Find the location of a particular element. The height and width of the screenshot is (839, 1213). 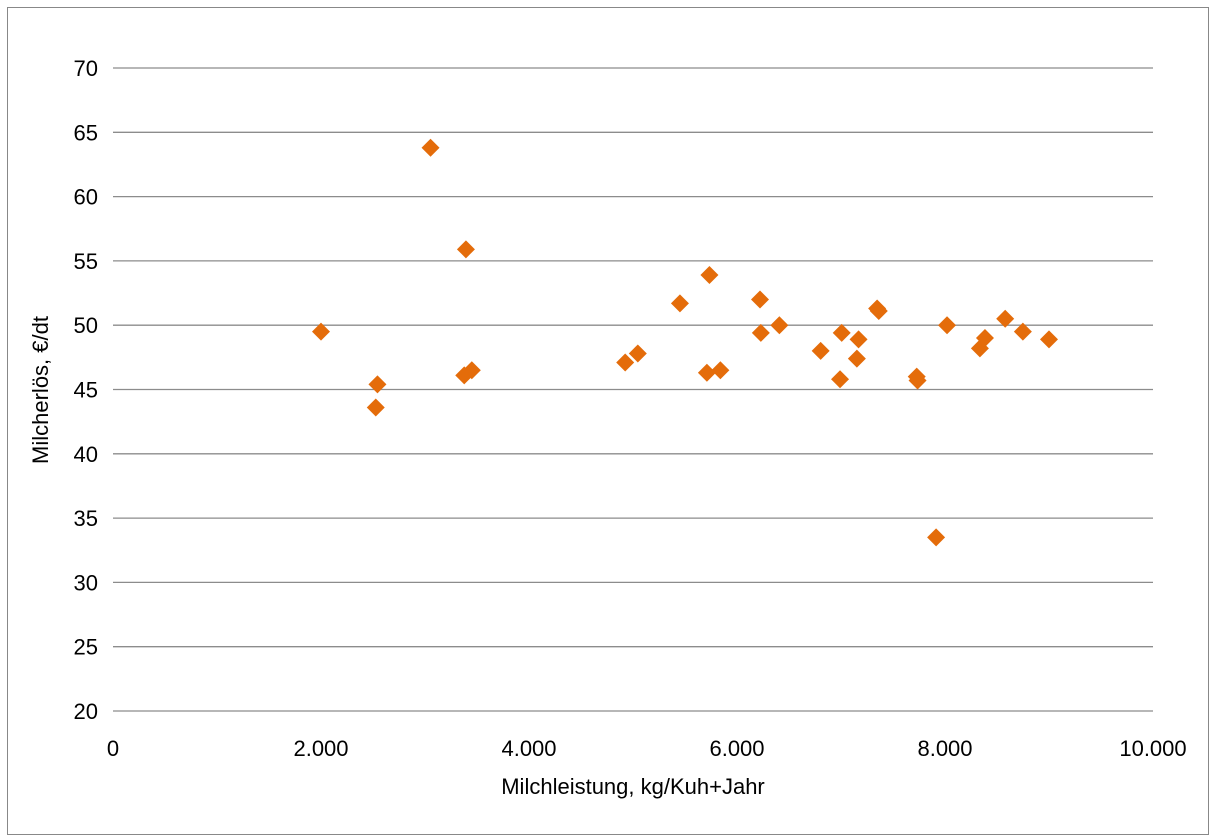

x-axis-title: Milchleistung, kg/Kuh+Jahr is located at coordinates (633, 786).